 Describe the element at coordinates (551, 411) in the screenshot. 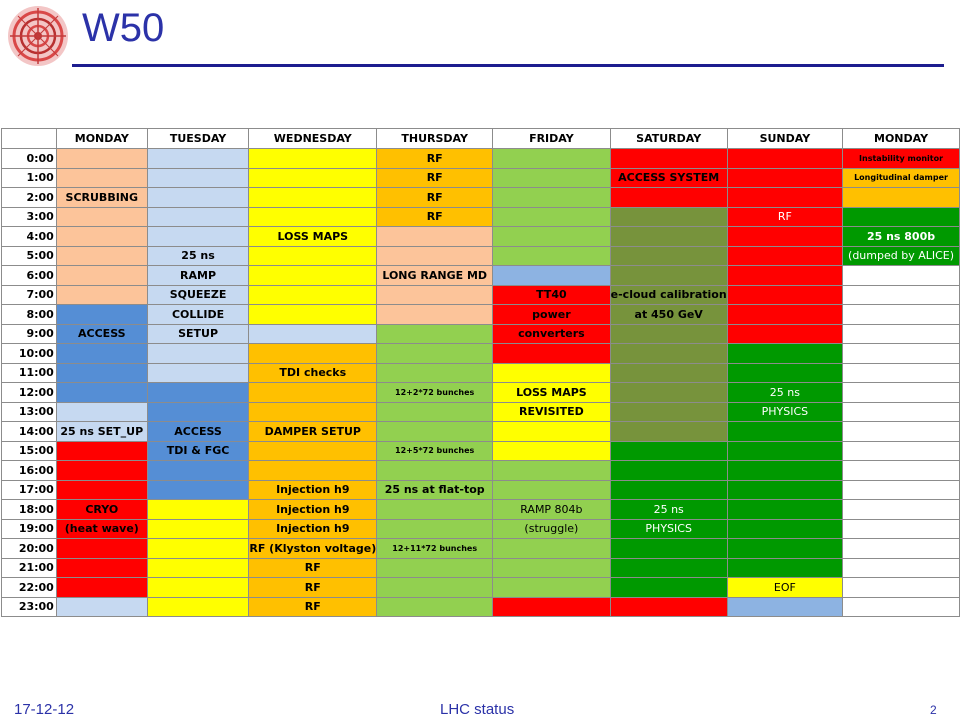

I see `schedule-cell: REVISITED` at that location.